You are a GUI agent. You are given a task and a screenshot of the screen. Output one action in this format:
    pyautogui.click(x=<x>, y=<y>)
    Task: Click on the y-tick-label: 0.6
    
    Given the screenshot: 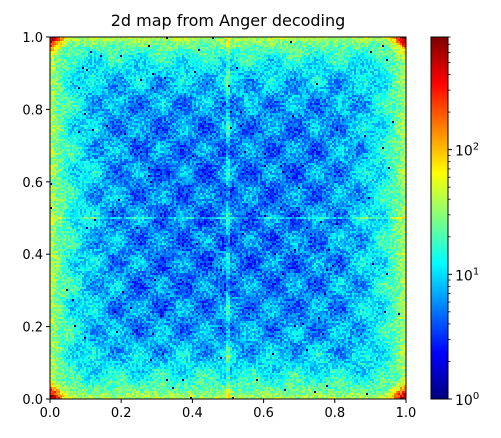 What is the action you would take?
    pyautogui.click(x=32, y=183)
    